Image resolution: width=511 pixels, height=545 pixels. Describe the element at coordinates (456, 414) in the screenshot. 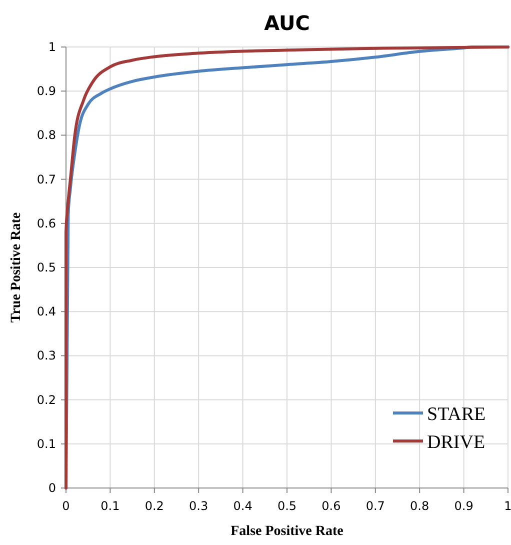

I see `legend-label: STARE` at that location.